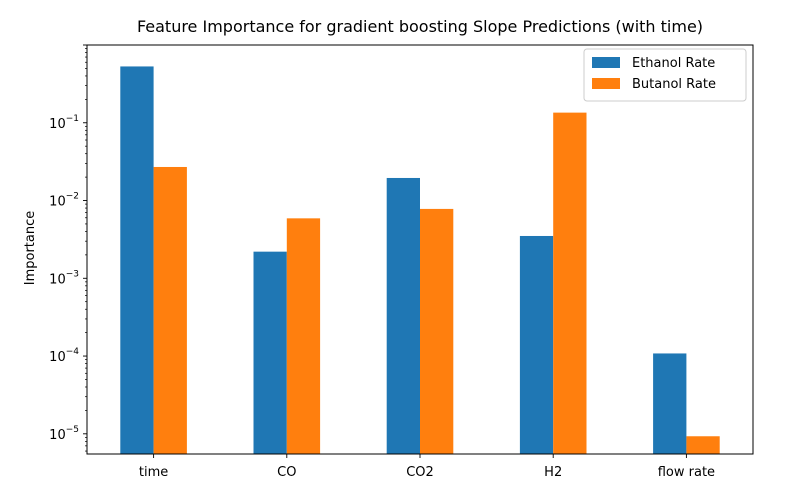 The height and width of the screenshot is (500, 800). I want to click on legend: Ethanol Rate Butanol Rate, so click(665, 75).